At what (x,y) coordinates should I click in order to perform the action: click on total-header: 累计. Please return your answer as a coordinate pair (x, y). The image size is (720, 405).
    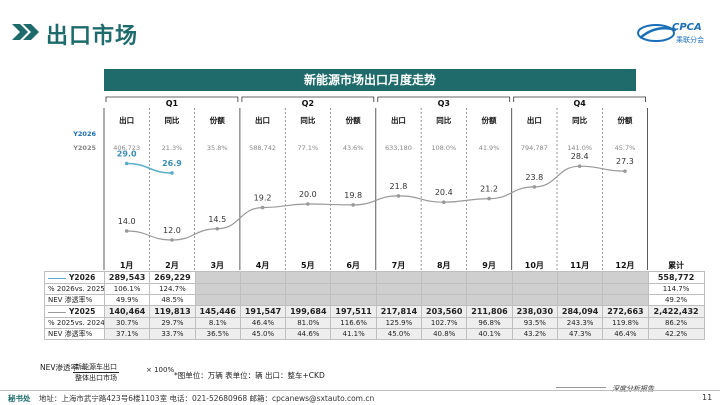
    Looking at the image, I should click on (676, 265).